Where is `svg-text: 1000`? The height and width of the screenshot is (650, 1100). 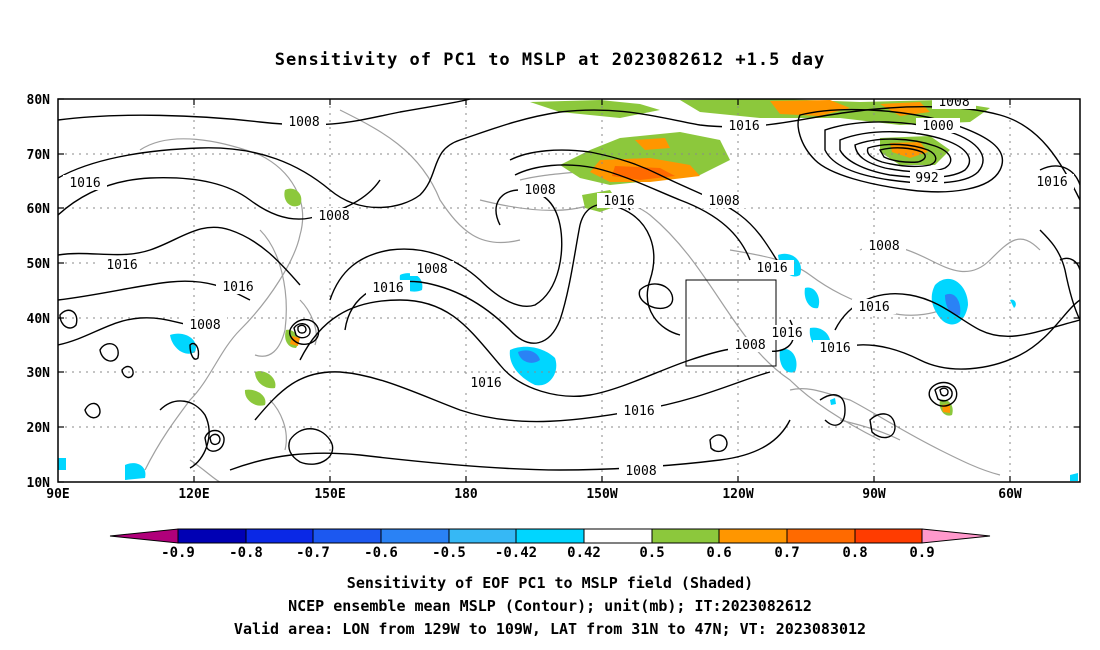 svg-text: 1000 is located at coordinates (937, 126).